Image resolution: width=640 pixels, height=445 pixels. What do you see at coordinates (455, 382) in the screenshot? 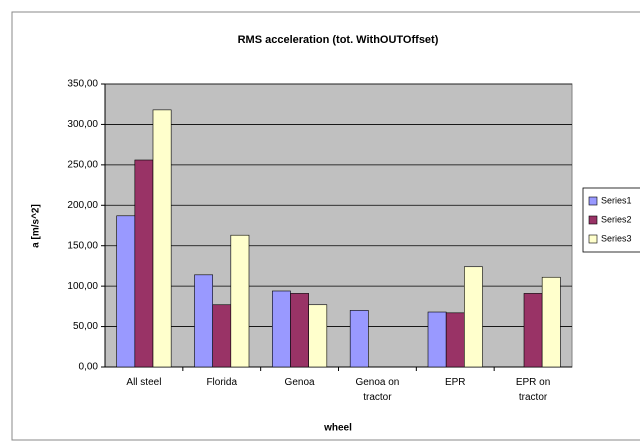
I see `x-tick-label: EPR` at bounding box center [455, 382].